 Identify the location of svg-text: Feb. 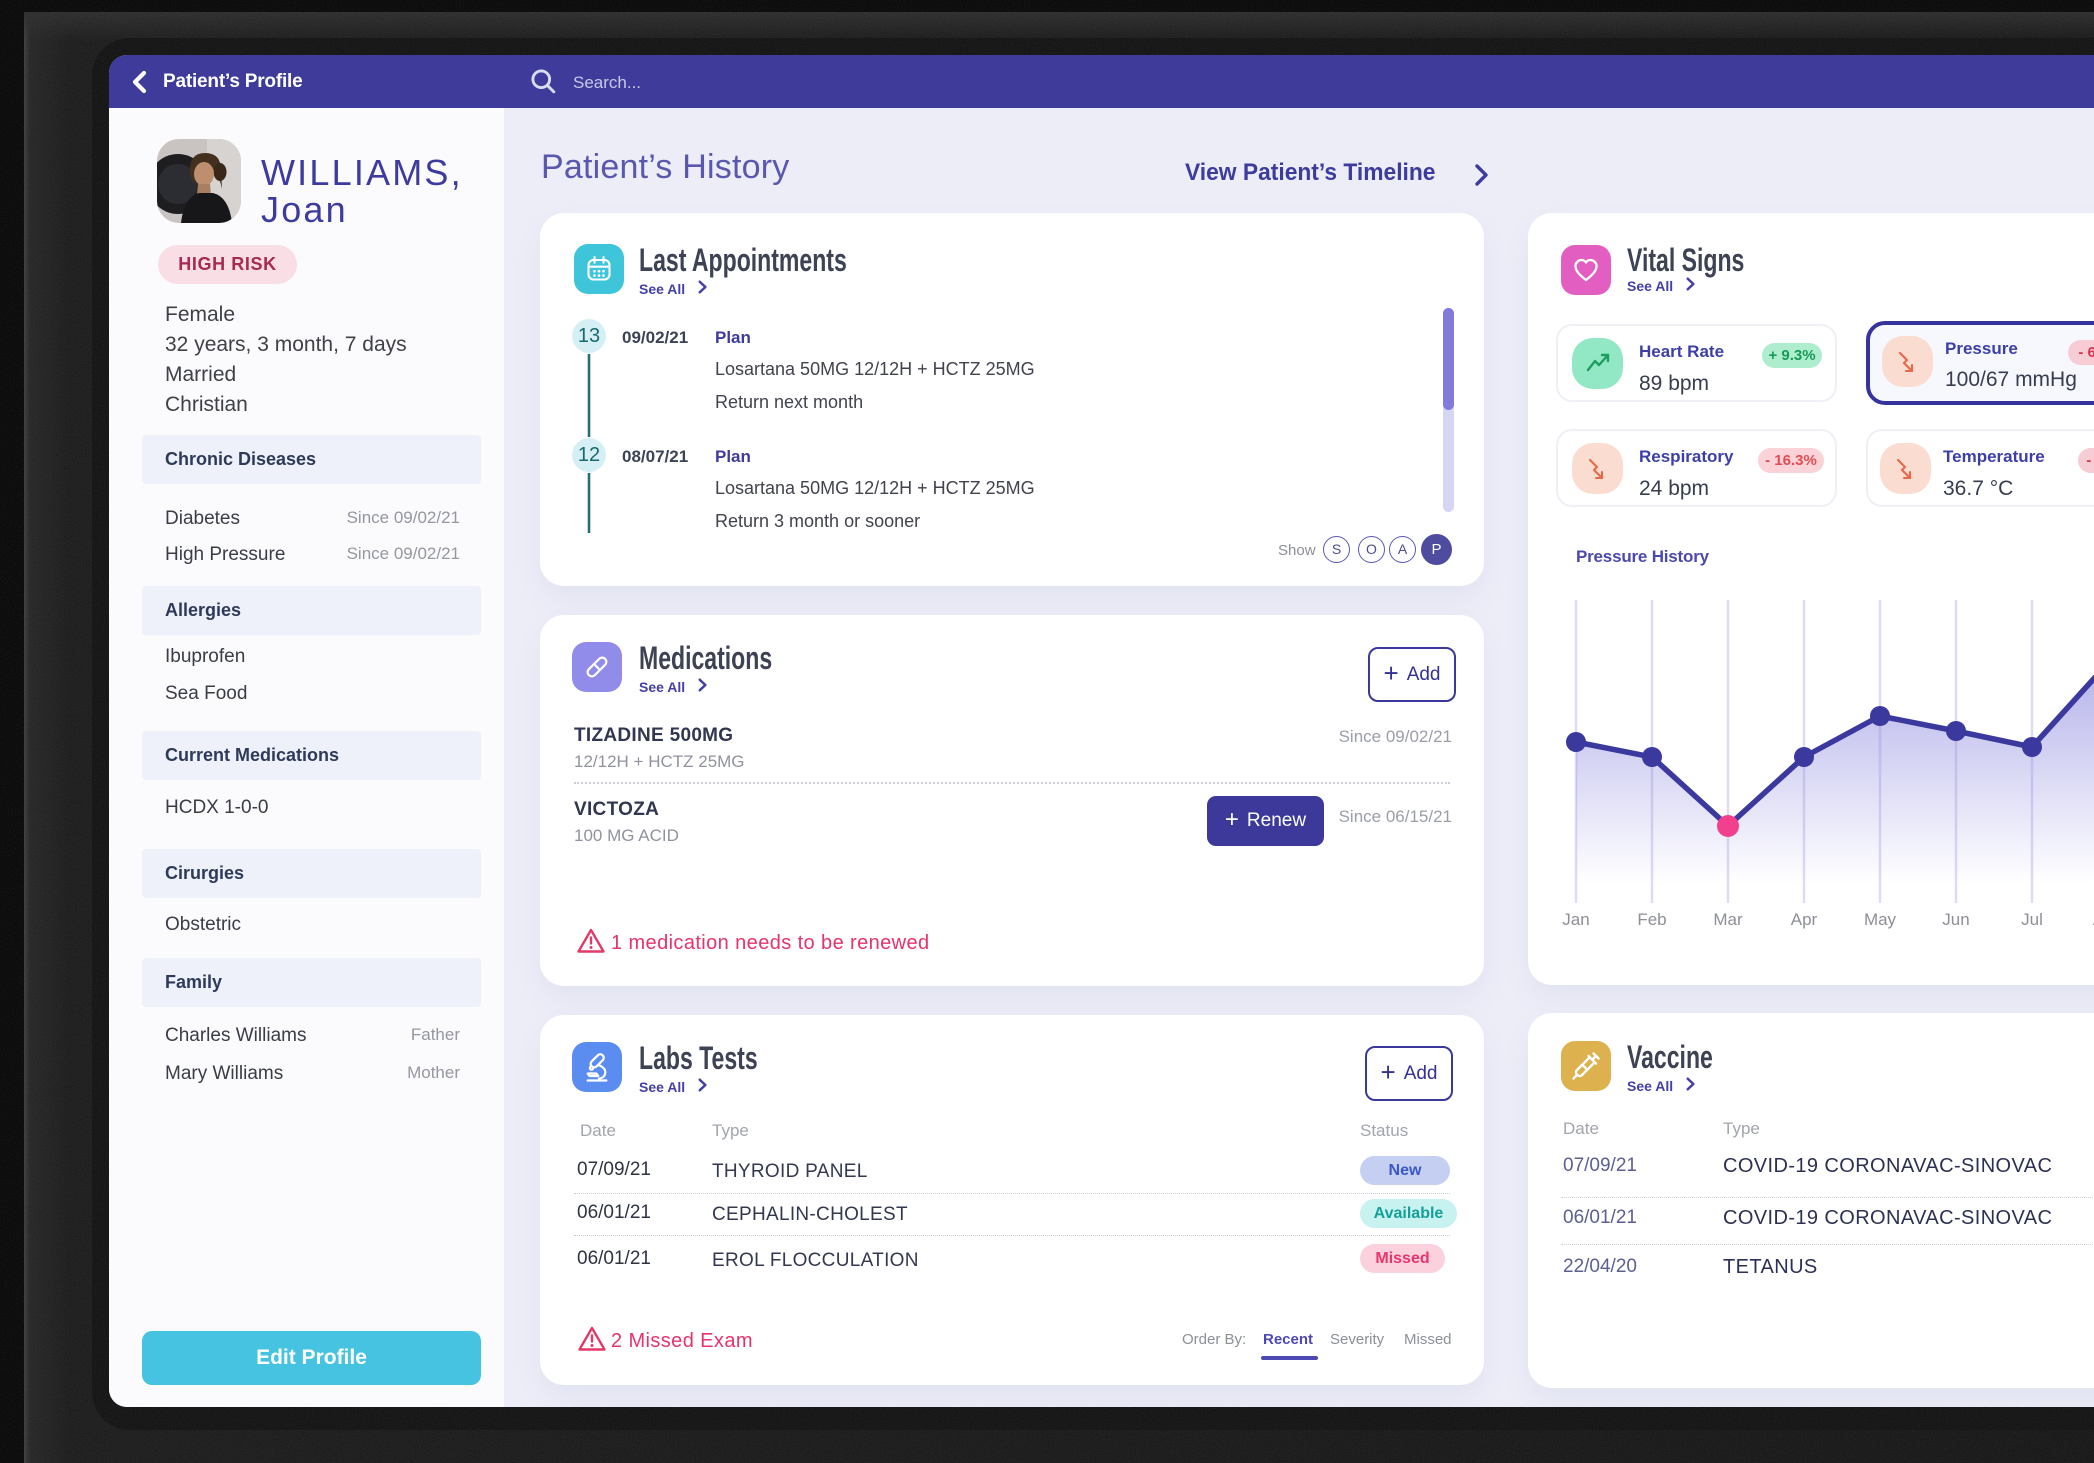
(1651, 919).